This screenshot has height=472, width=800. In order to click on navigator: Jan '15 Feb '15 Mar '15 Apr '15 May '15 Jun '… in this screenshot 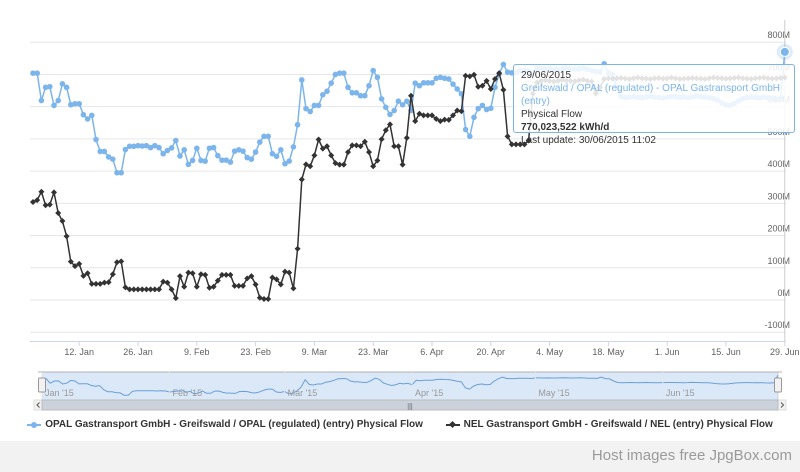, I will do `click(410, 391)`.